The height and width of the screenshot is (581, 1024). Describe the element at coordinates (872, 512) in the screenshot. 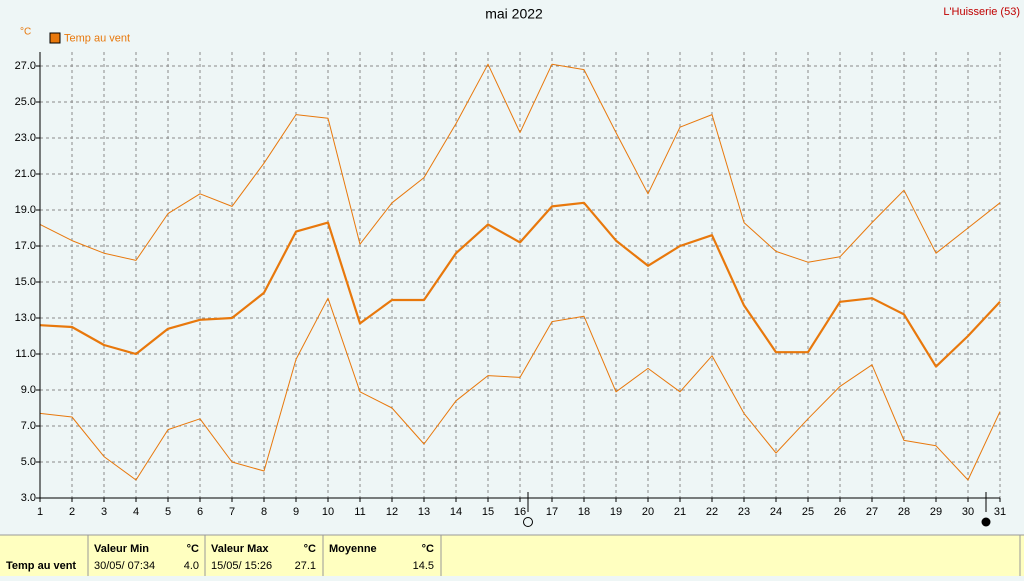

I see `x-tick-label: 27` at that location.